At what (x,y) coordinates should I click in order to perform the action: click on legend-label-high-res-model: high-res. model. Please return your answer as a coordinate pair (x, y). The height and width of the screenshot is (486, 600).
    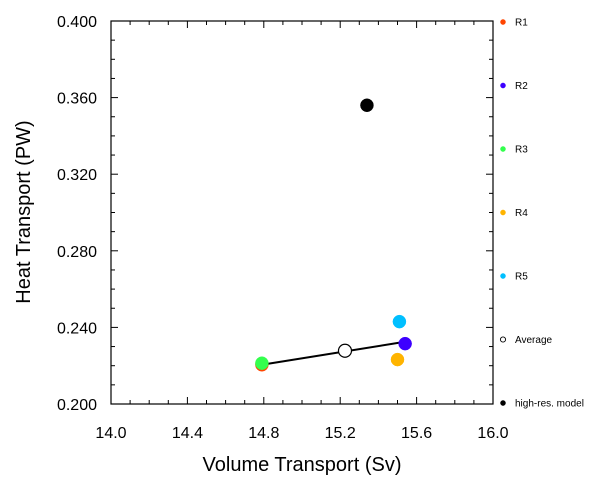
    Looking at the image, I should click on (549, 404).